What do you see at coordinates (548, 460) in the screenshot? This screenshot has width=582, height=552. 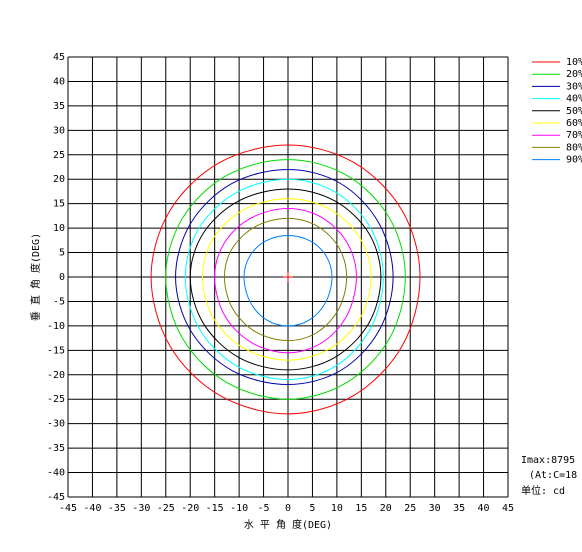 I see `annotation: Imax:8795` at bounding box center [548, 460].